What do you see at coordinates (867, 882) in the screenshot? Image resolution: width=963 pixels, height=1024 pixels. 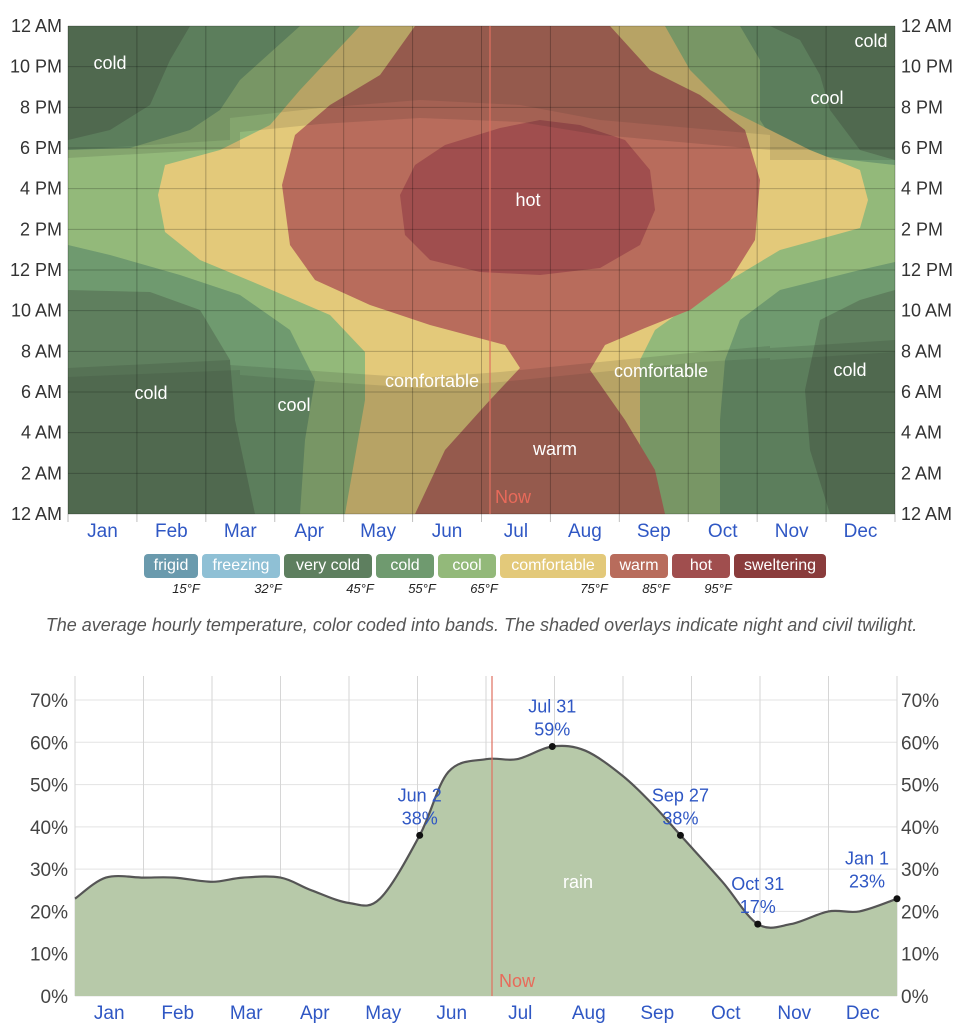 I see `annotation-value: 23%` at bounding box center [867, 882].